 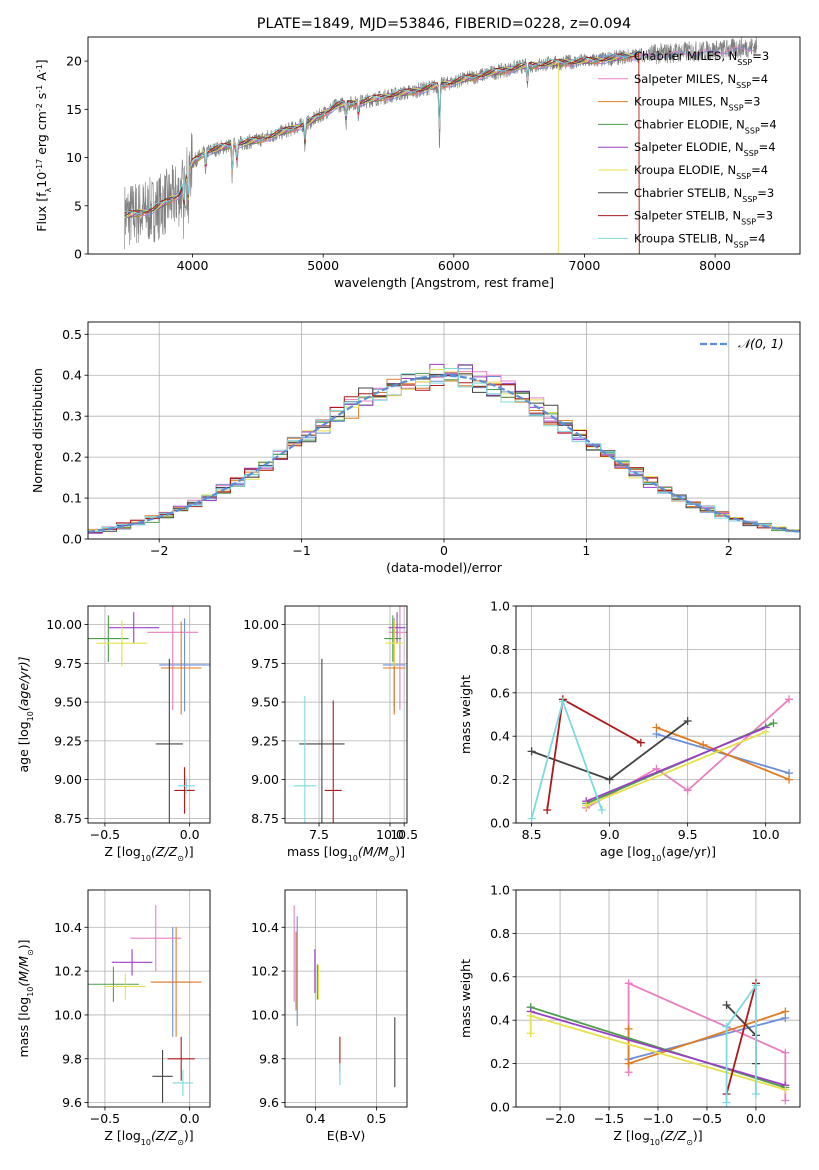 I want to click on mass_vs_ebv-grid, so click(x=346, y=998).